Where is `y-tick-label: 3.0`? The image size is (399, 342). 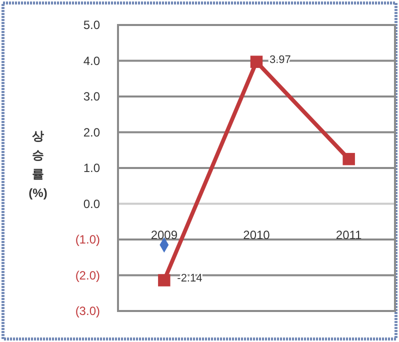 y-tick-label: 3.0 is located at coordinates (91, 97).